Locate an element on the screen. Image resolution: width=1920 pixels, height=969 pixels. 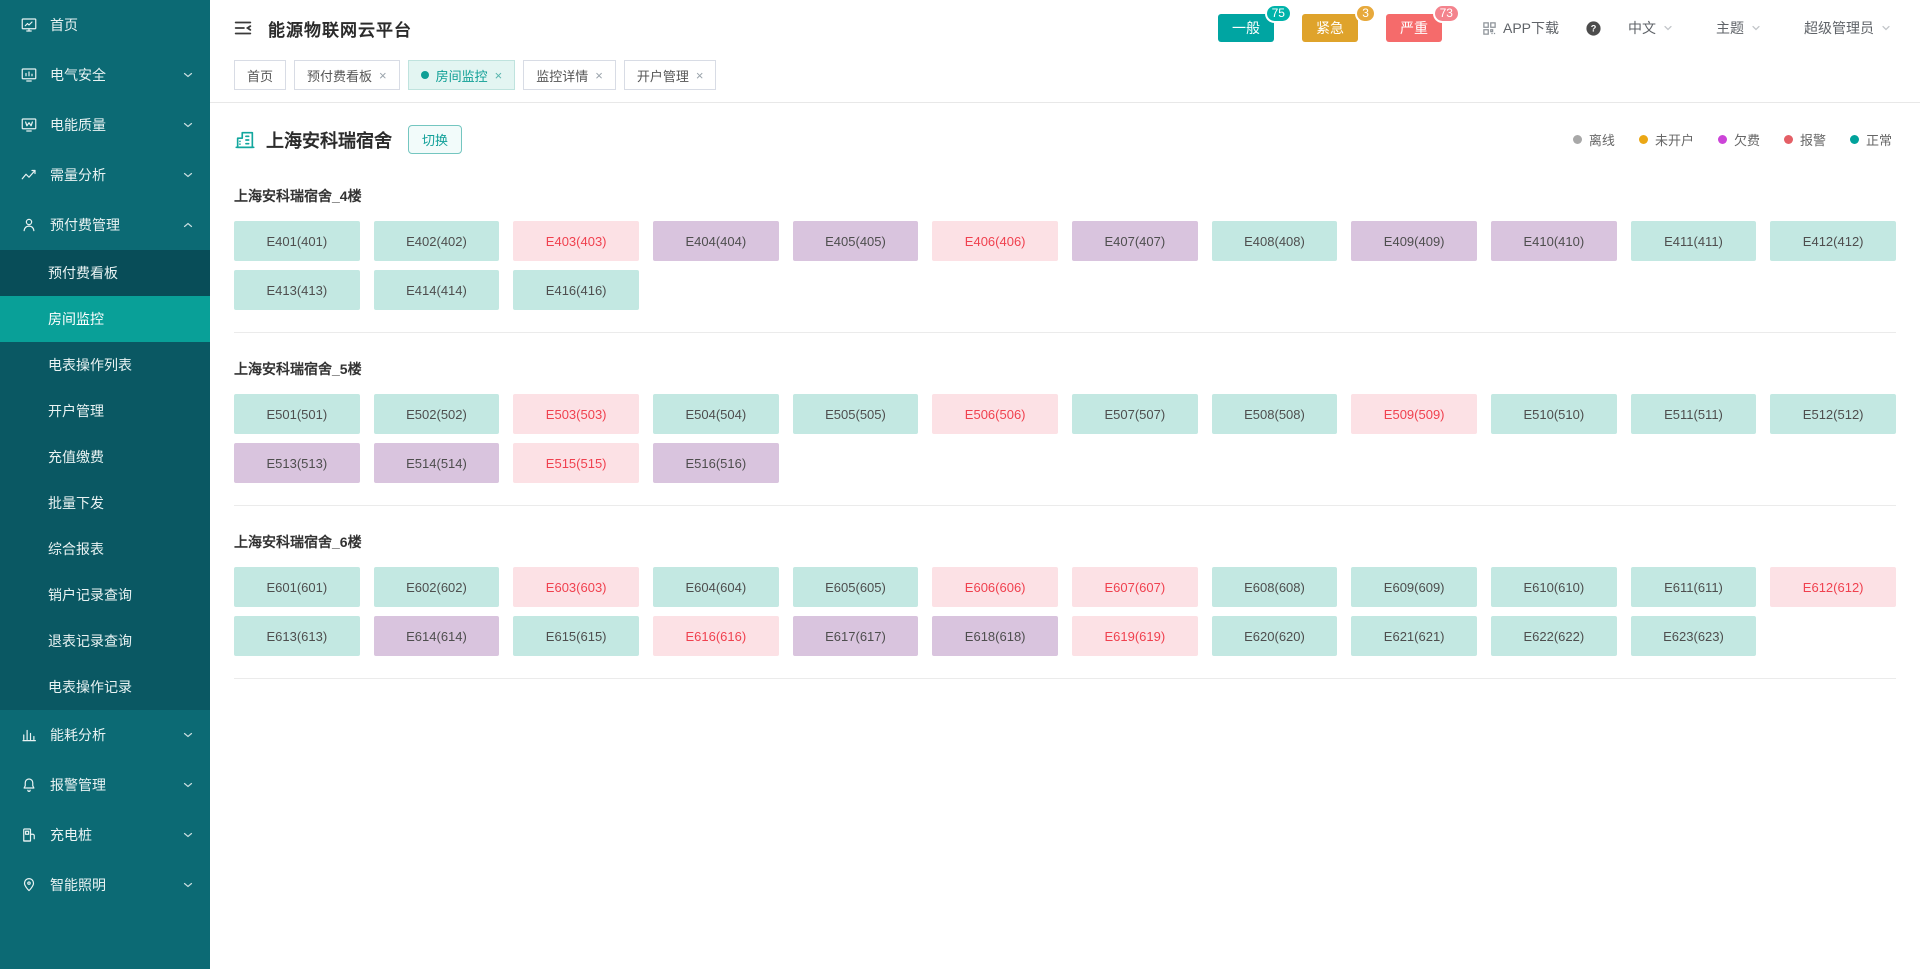
sidebar-subitem: 预付费看板 is located at coordinates (105, 273).